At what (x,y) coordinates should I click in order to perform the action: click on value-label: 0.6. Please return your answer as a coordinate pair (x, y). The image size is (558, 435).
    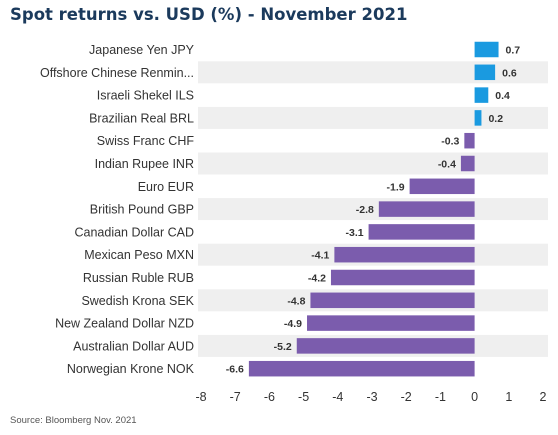
    Looking at the image, I should click on (509, 73).